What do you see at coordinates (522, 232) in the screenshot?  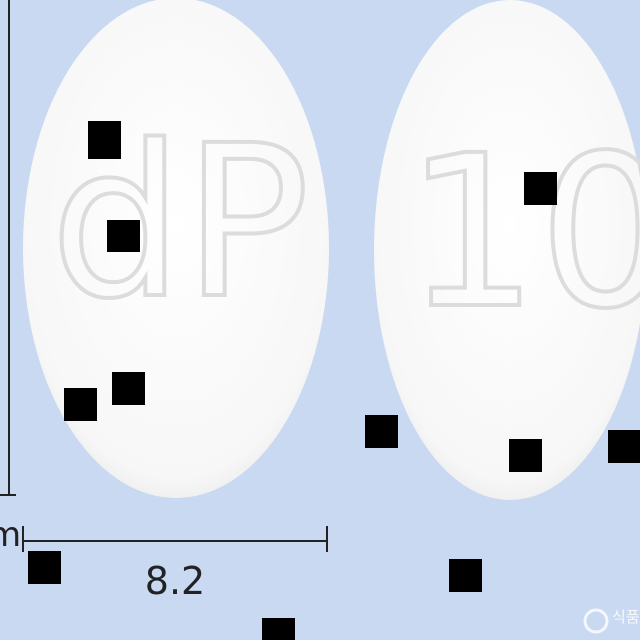 I see `imprint-right: 100` at bounding box center [522, 232].